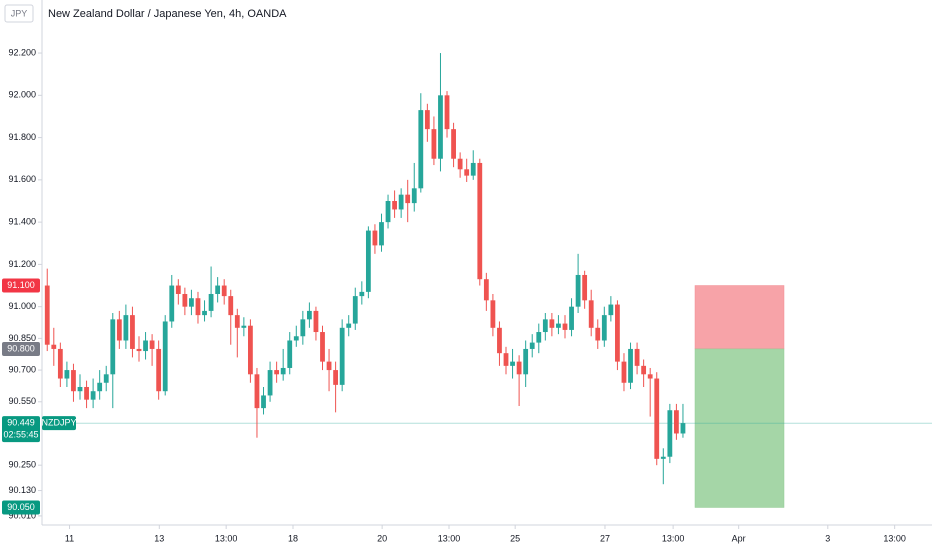 This screenshot has width=932, height=550. I want to click on y-tick-label: 92.200, so click(22, 52).